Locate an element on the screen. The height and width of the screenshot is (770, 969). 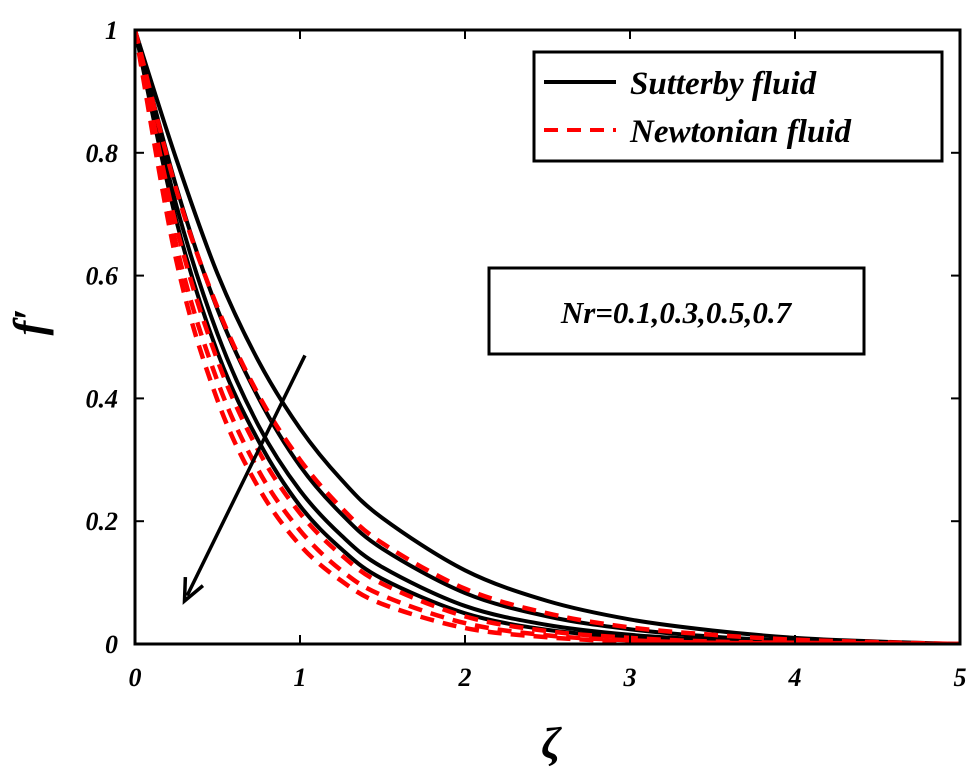
y-tick-label: 0.6 is located at coordinates (102, 276).